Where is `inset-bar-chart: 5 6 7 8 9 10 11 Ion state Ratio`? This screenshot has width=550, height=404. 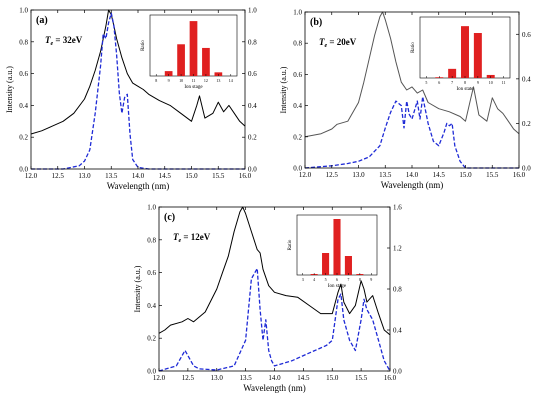
inset-bar-chart: 5 6 7 8 9 10 11 Ion state Ratio is located at coordinates (461, 54).